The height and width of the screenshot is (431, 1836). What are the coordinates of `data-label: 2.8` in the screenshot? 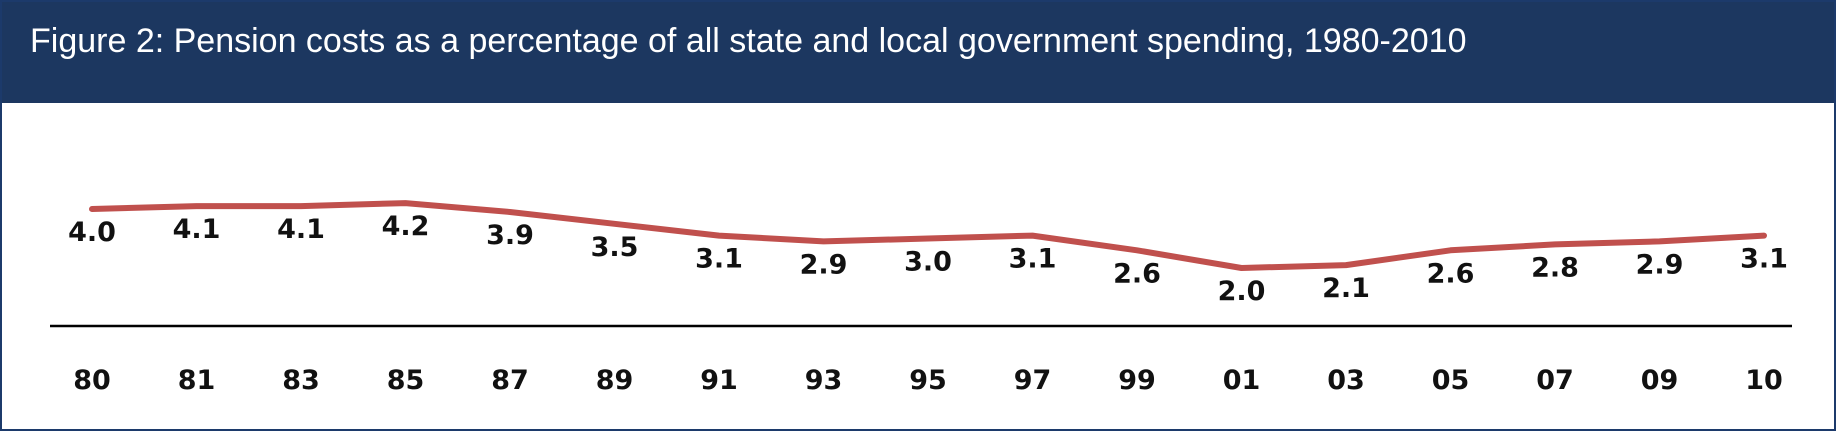 It's located at (1555, 267).